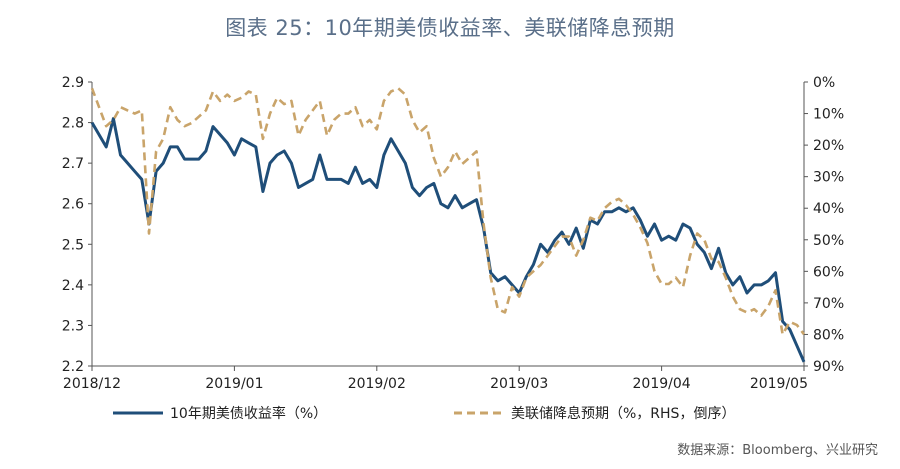 This screenshot has width=900, height=469. Describe the element at coordinates (450, 28) in the screenshot. I see `chart-title: 图表 25：10年期美债收益率、美联储降息预期` at that location.